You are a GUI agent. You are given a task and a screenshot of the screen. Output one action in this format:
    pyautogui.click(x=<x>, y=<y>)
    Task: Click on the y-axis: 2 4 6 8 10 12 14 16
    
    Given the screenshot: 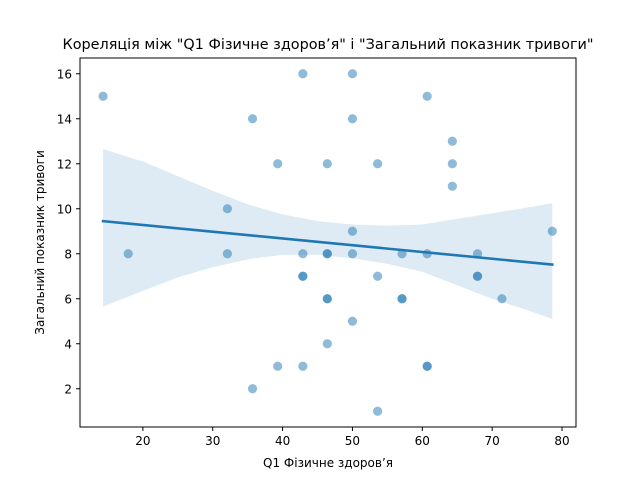 What is the action you would take?
    pyautogui.click(x=68, y=231)
    